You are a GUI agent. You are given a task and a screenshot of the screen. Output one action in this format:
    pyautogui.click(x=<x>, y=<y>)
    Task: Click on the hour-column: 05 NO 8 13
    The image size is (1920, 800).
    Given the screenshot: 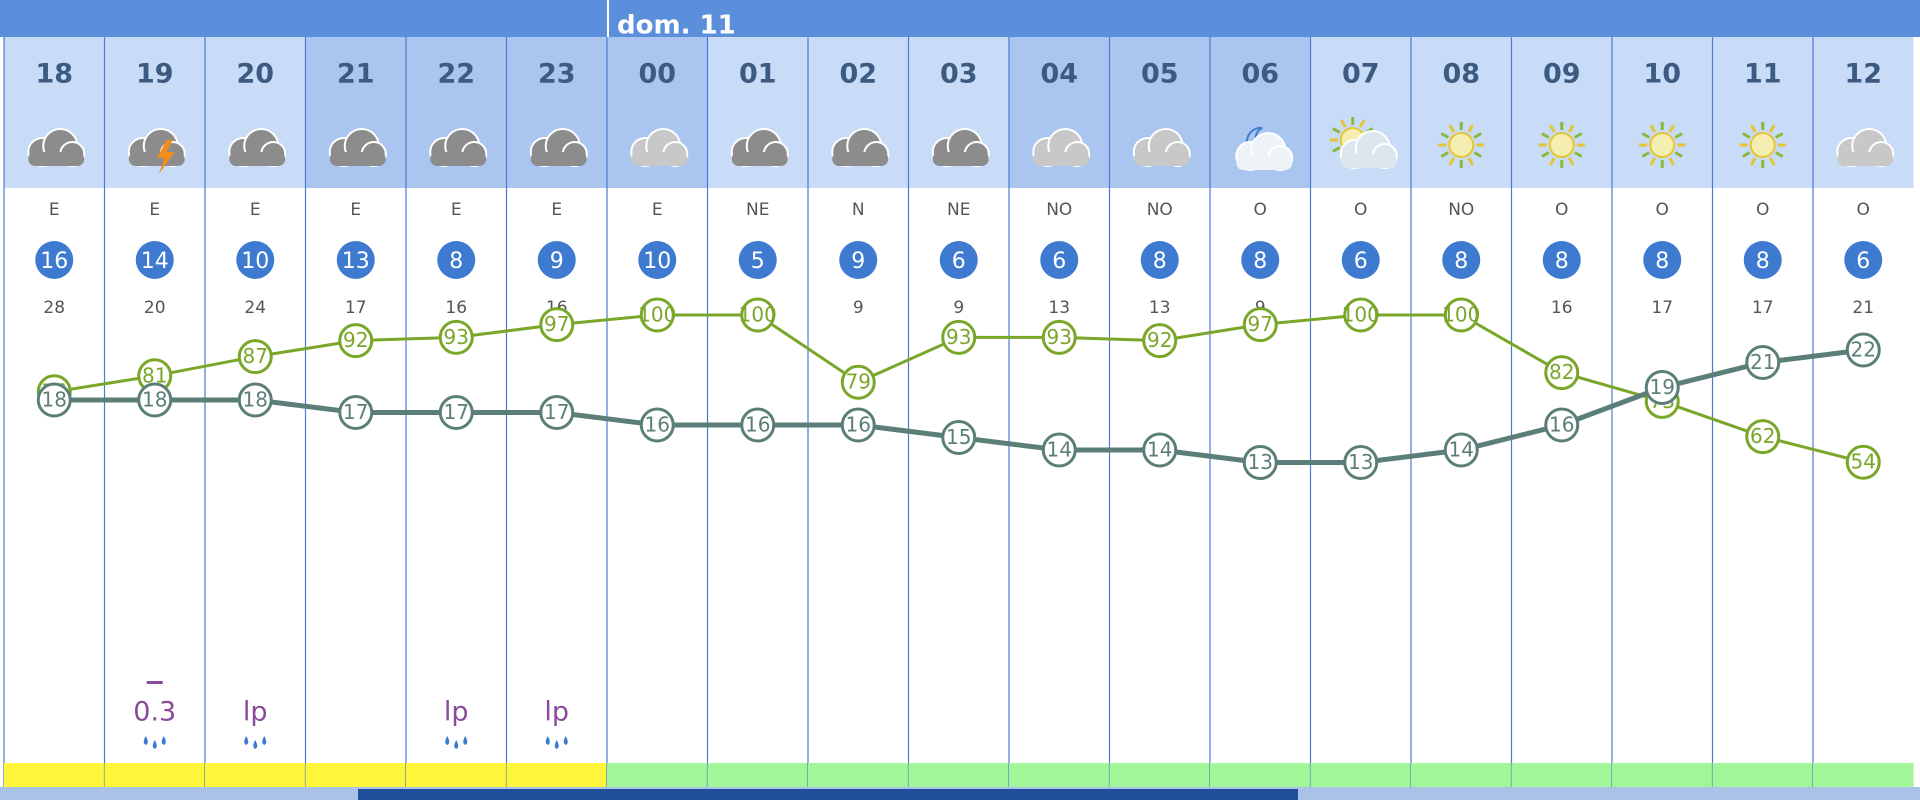 What is the action you would take?
    pyautogui.click(x=1159, y=412)
    